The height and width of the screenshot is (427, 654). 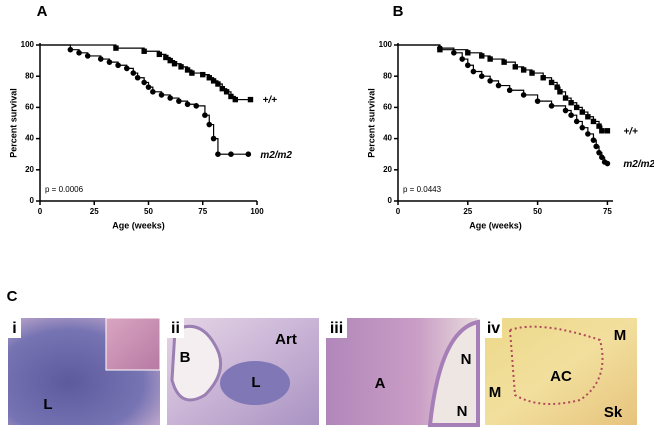 I want to click on x-axis-title: Age (weeks), so click(x=138, y=225).